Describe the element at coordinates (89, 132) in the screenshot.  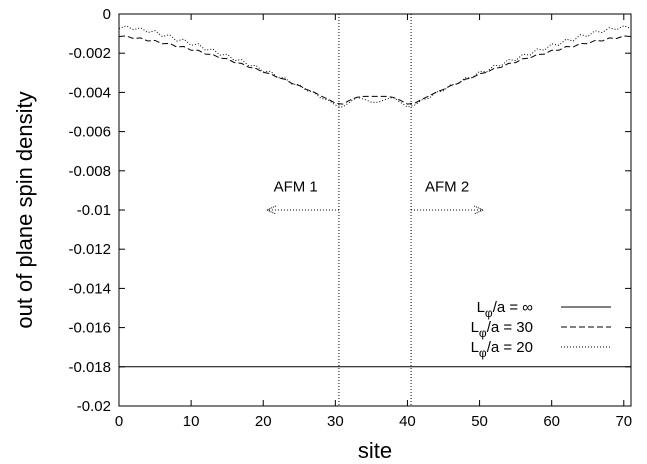
I see `y-tick-label: -0.006` at that location.